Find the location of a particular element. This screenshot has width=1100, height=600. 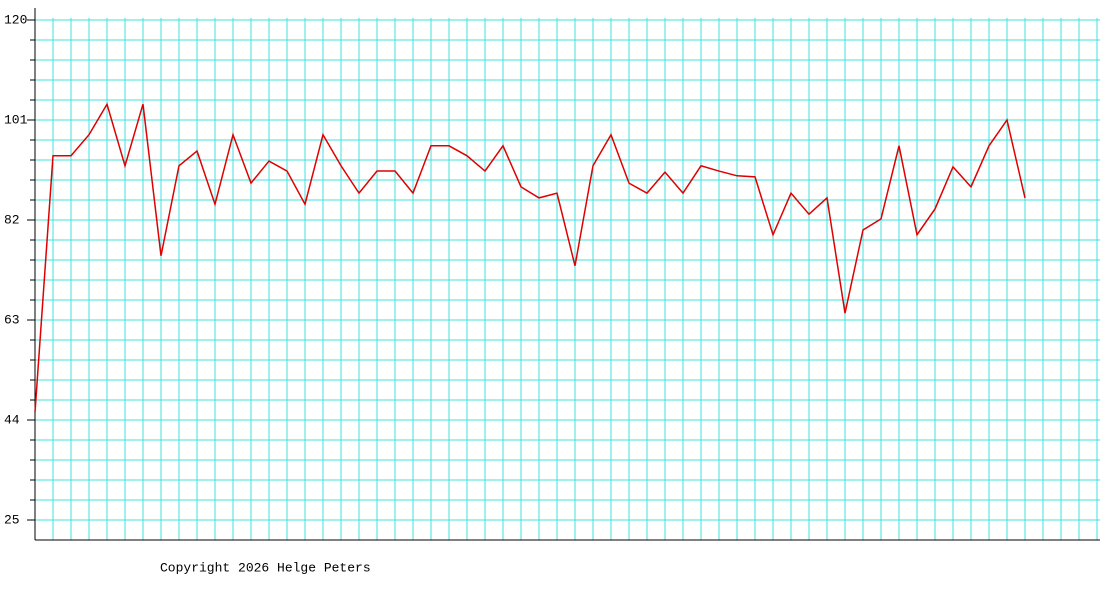

y-tick-label: 25 is located at coordinates (12, 519).